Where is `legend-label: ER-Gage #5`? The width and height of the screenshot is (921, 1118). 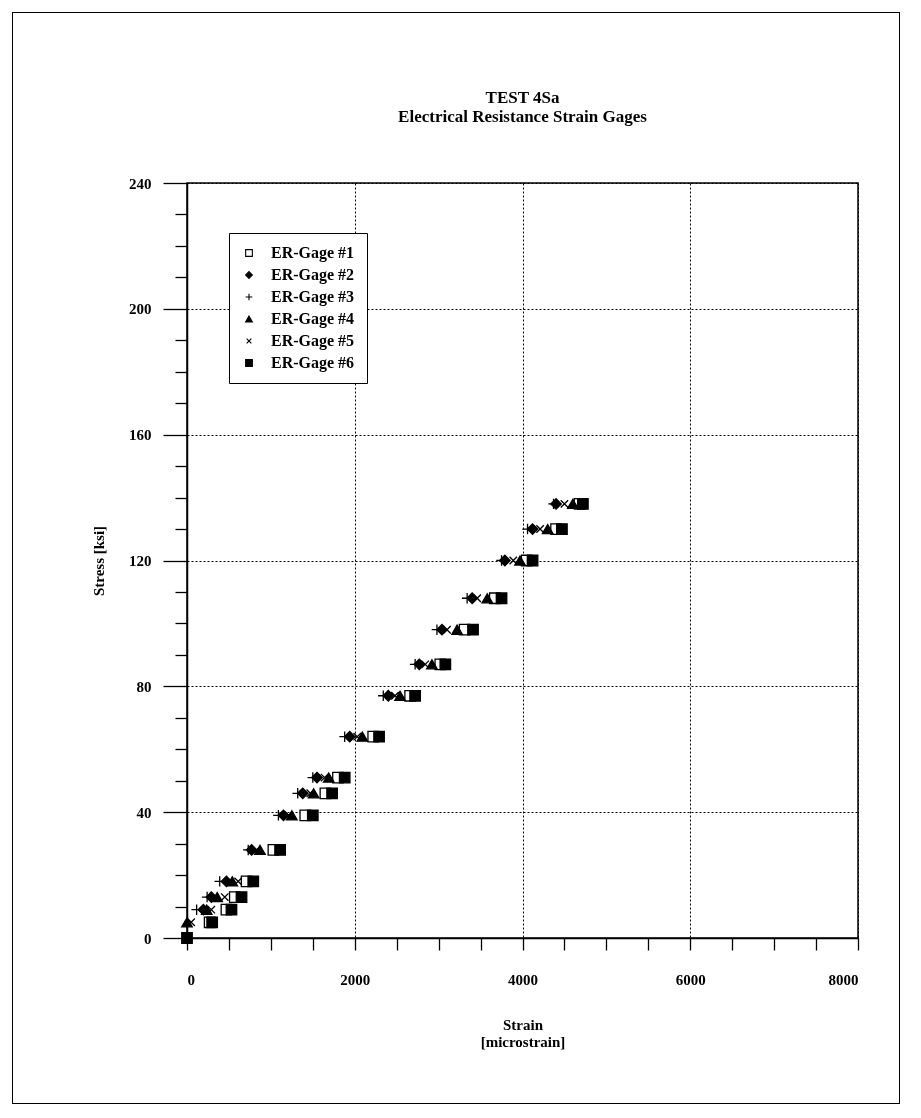
legend-label: ER-Gage #5 is located at coordinates (313, 341).